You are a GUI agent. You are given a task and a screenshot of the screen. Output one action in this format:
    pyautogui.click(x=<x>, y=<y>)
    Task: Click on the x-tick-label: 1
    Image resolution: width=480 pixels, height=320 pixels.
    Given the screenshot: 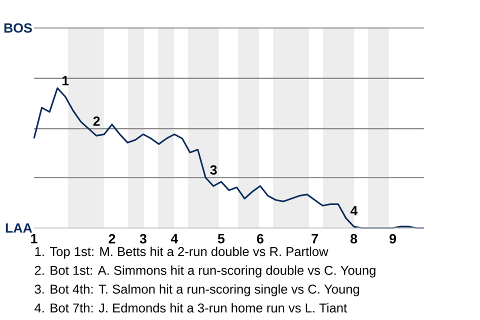 What is the action you would take?
    pyautogui.click(x=34, y=239)
    